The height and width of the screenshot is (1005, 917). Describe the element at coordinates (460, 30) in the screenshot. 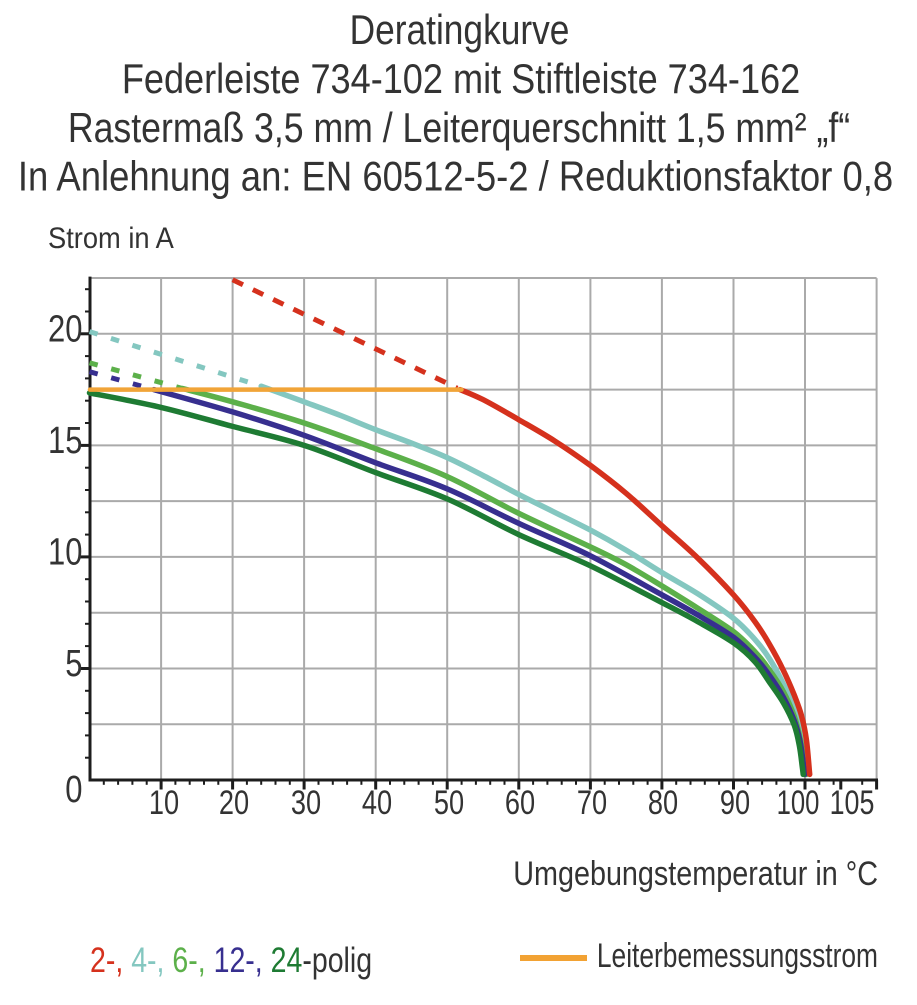

I see `svg-text: Deratingkurve` at that location.